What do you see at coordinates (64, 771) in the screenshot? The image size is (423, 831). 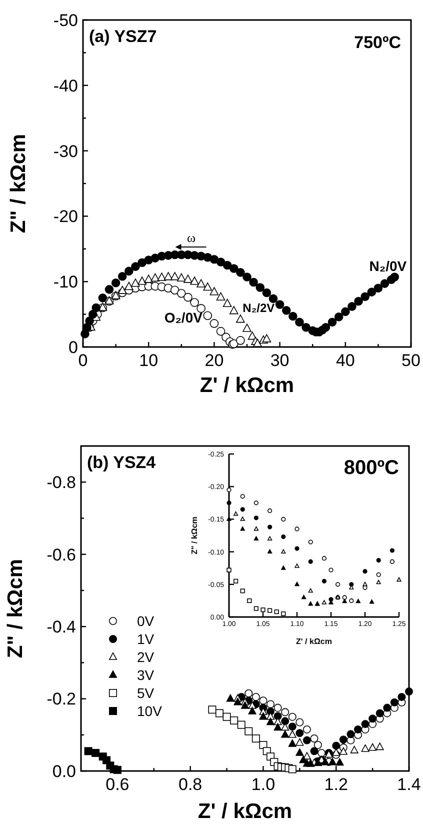 I see `y-tick-label: 0.0` at bounding box center [64, 771].